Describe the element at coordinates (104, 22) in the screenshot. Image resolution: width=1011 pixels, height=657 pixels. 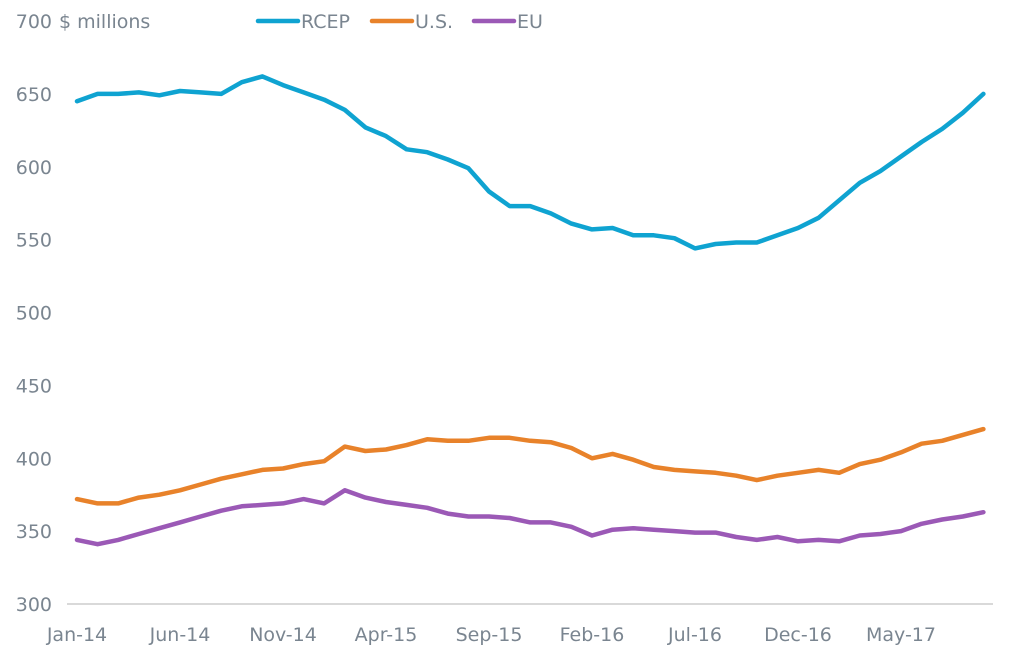
I see `unit-label: $ millions` at that location.